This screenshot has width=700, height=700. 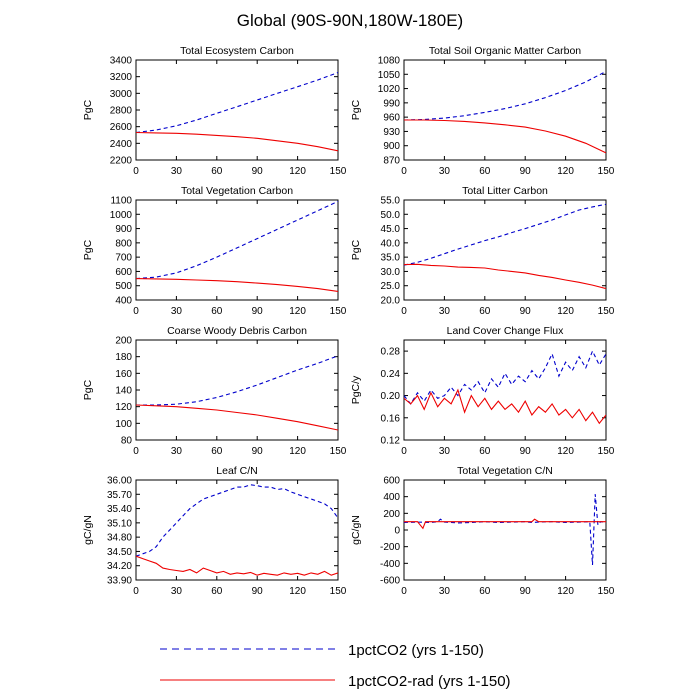 I want to click on y-tick-label: 55.0, so click(x=391, y=201).